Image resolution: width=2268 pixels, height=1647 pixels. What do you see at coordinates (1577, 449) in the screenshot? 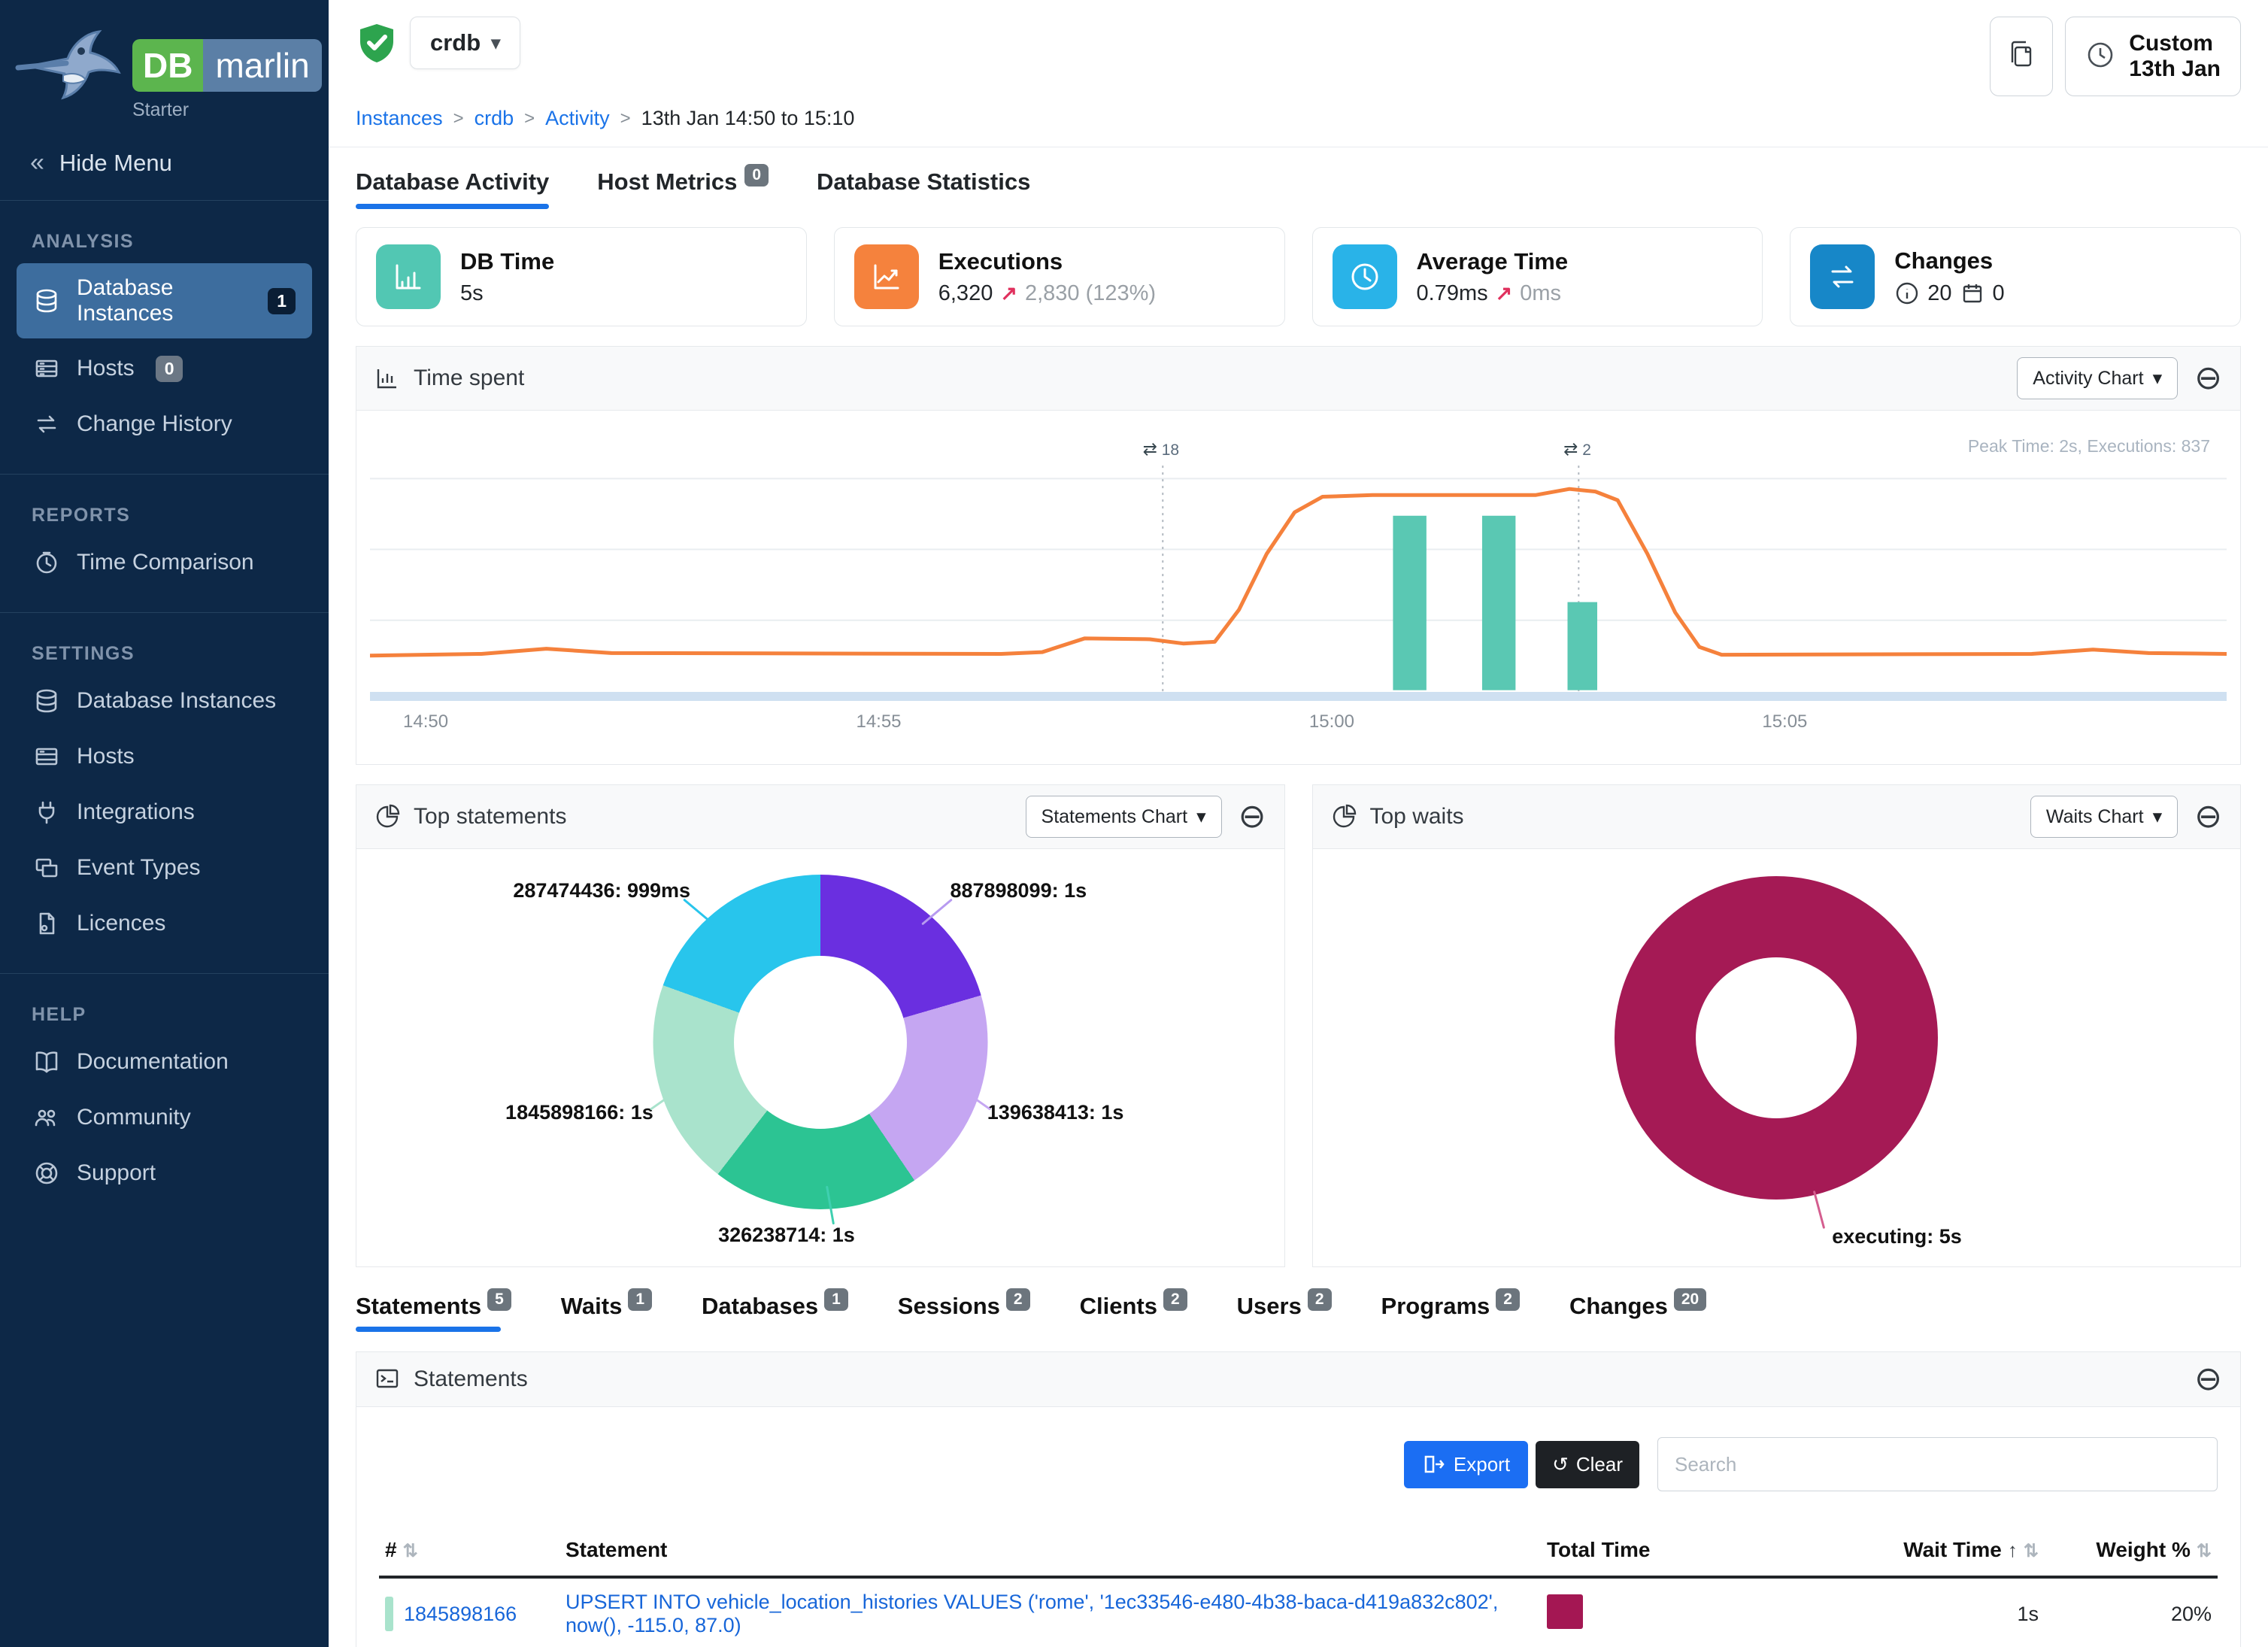
I see `change-marker-label: ⇄ 2` at bounding box center [1577, 449].